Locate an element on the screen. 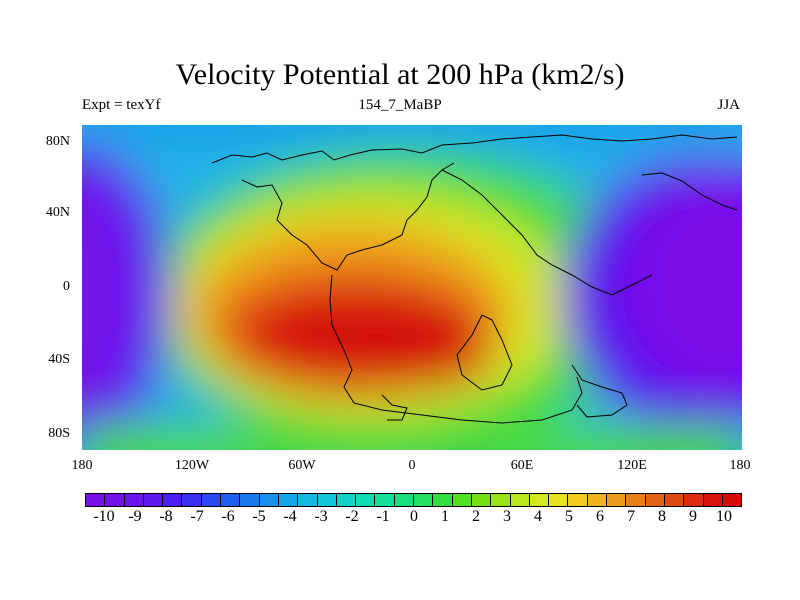 This screenshot has height=600, width=800. colorbar-label: 10 is located at coordinates (724, 516).